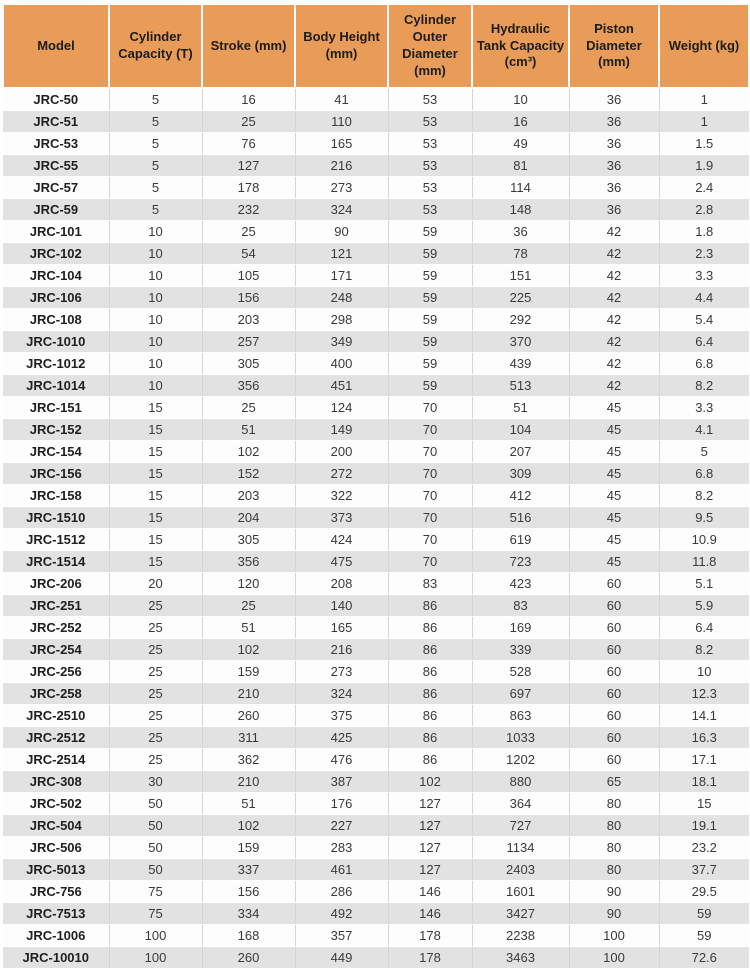  What do you see at coordinates (703, 517) in the screenshot?
I see `value-cell: 9.5` at bounding box center [703, 517].